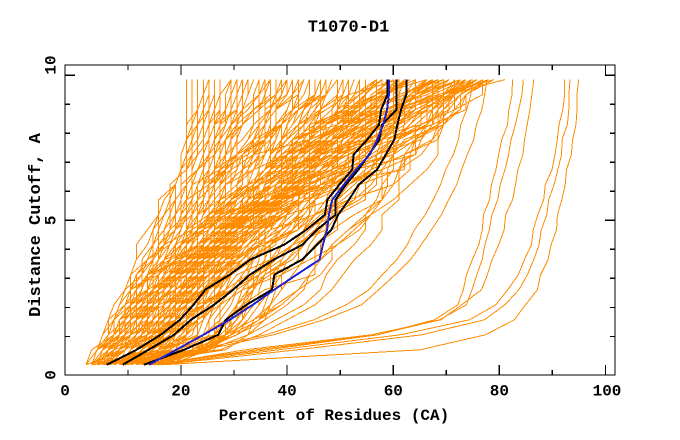  I want to click on svg-text: 40, so click(286, 392).